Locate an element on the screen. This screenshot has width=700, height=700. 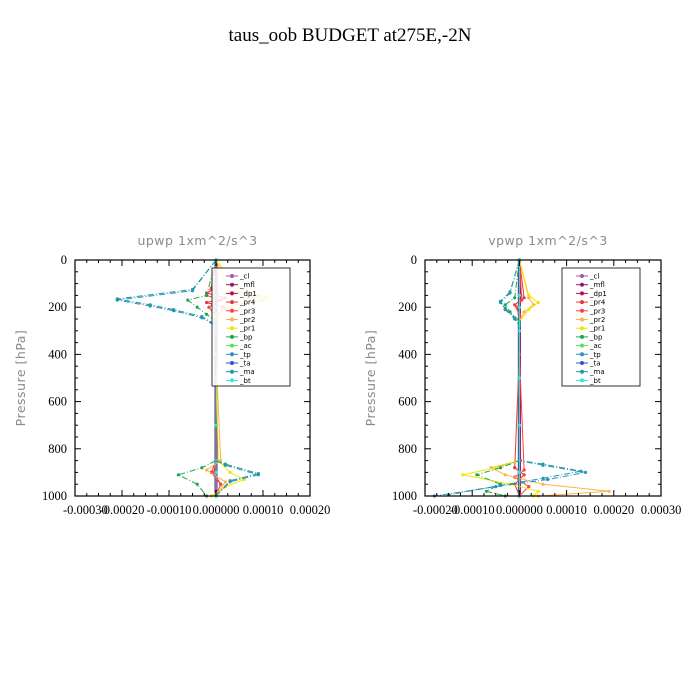
panel-title: upwp 1xm^2/s^3 is located at coordinates (197, 240).